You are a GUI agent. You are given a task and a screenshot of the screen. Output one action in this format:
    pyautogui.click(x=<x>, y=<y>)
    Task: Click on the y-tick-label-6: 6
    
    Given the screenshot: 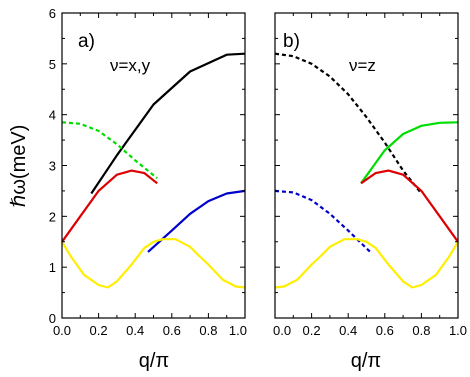 What is the action you would take?
    pyautogui.click(x=52, y=13)
    